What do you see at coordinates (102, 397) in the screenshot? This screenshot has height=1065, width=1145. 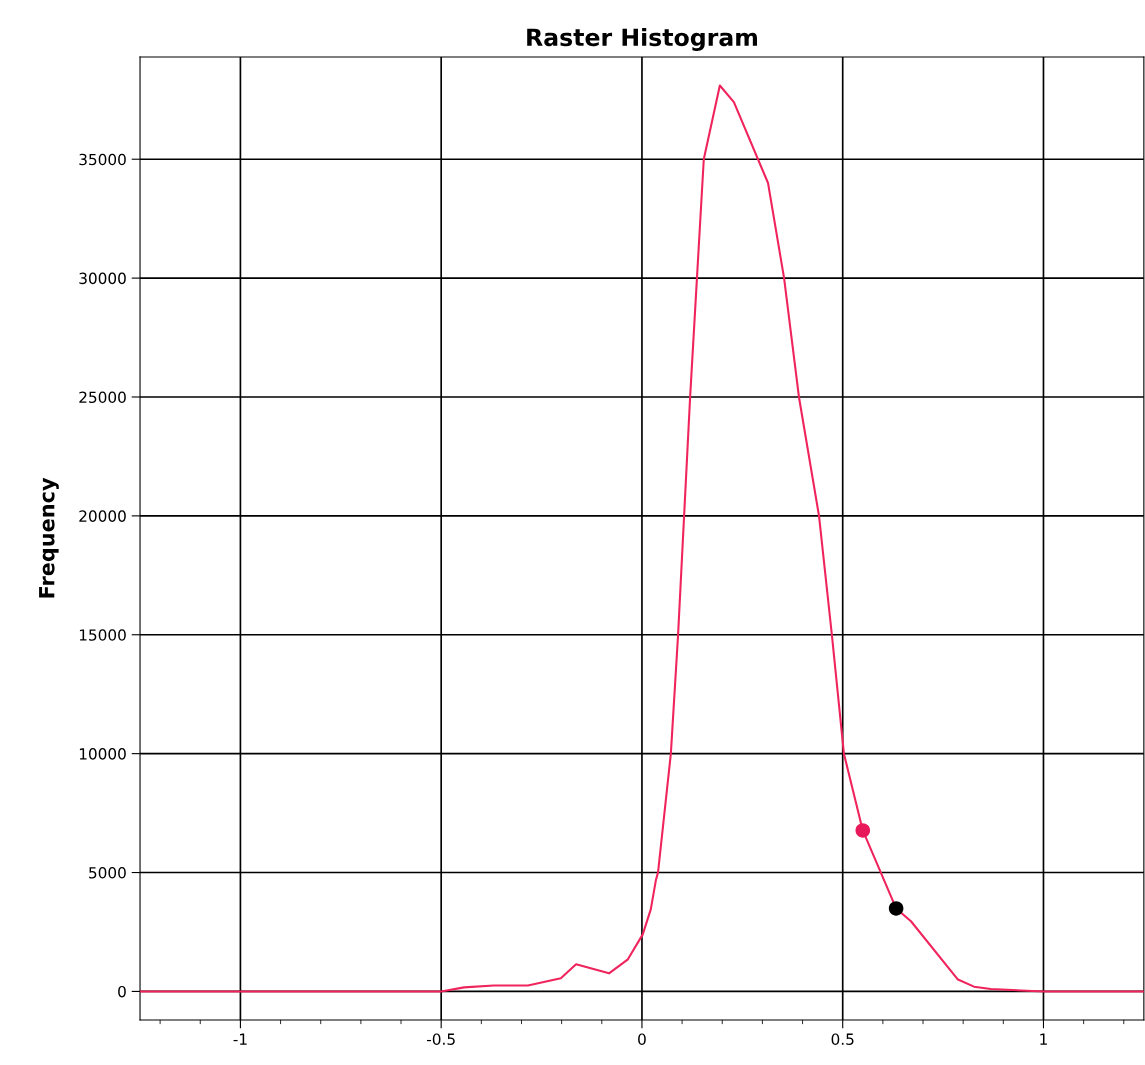 I see `y-tick-label: 25000` at bounding box center [102, 397].